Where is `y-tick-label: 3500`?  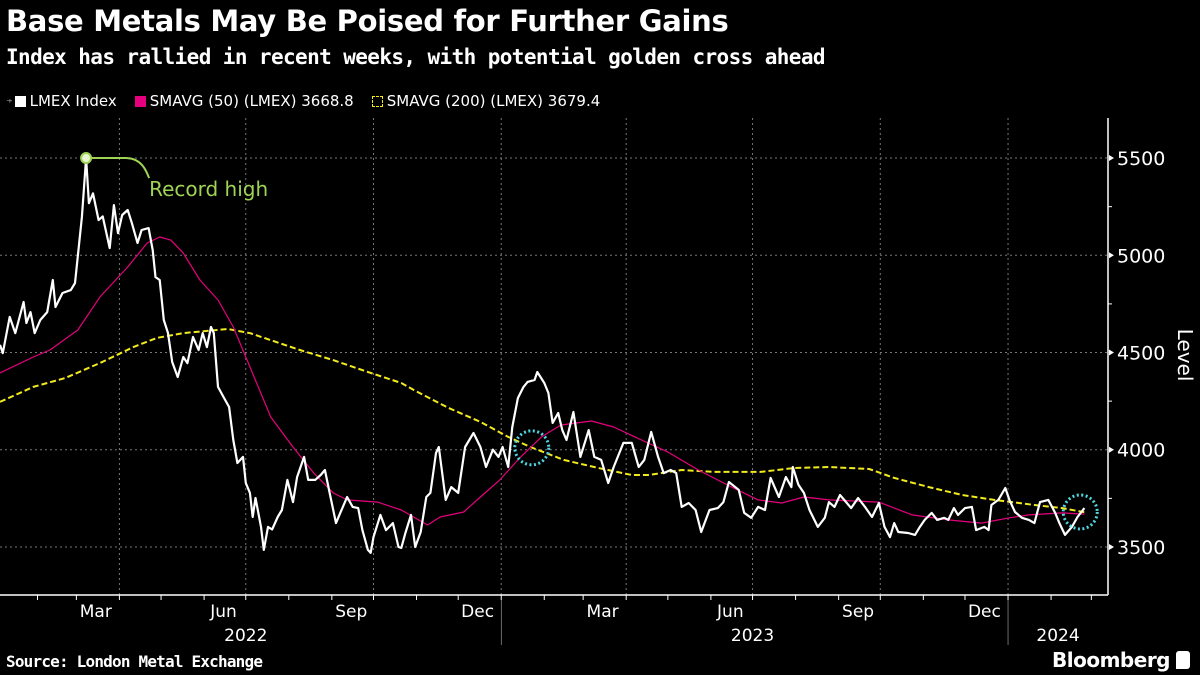
y-tick-label: 3500 is located at coordinates (1141, 548).